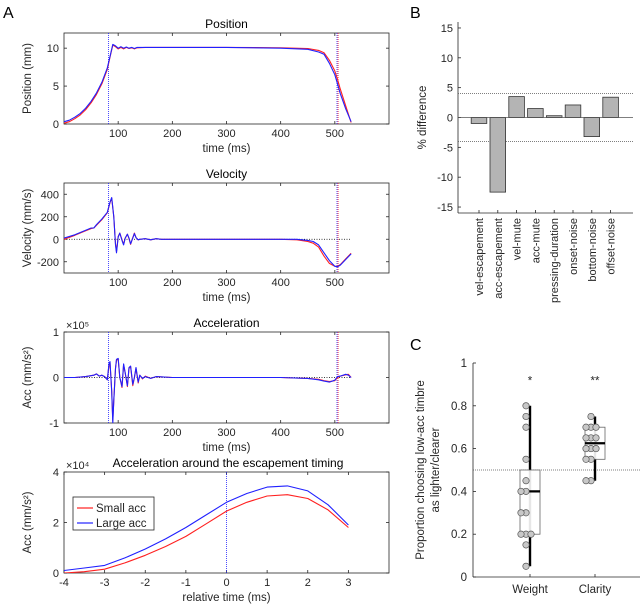  What do you see at coordinates (206, 533) in the screenshot?
I see `small-acc-series-line` at bounding box center [206, 533].